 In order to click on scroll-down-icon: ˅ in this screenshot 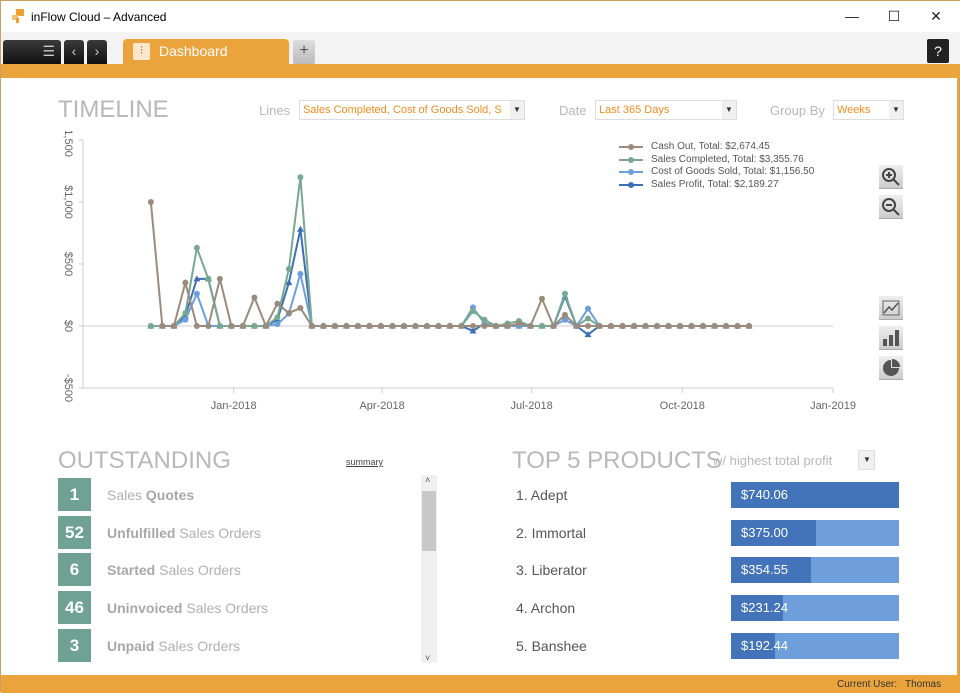, I will do `click(428, 658)`.